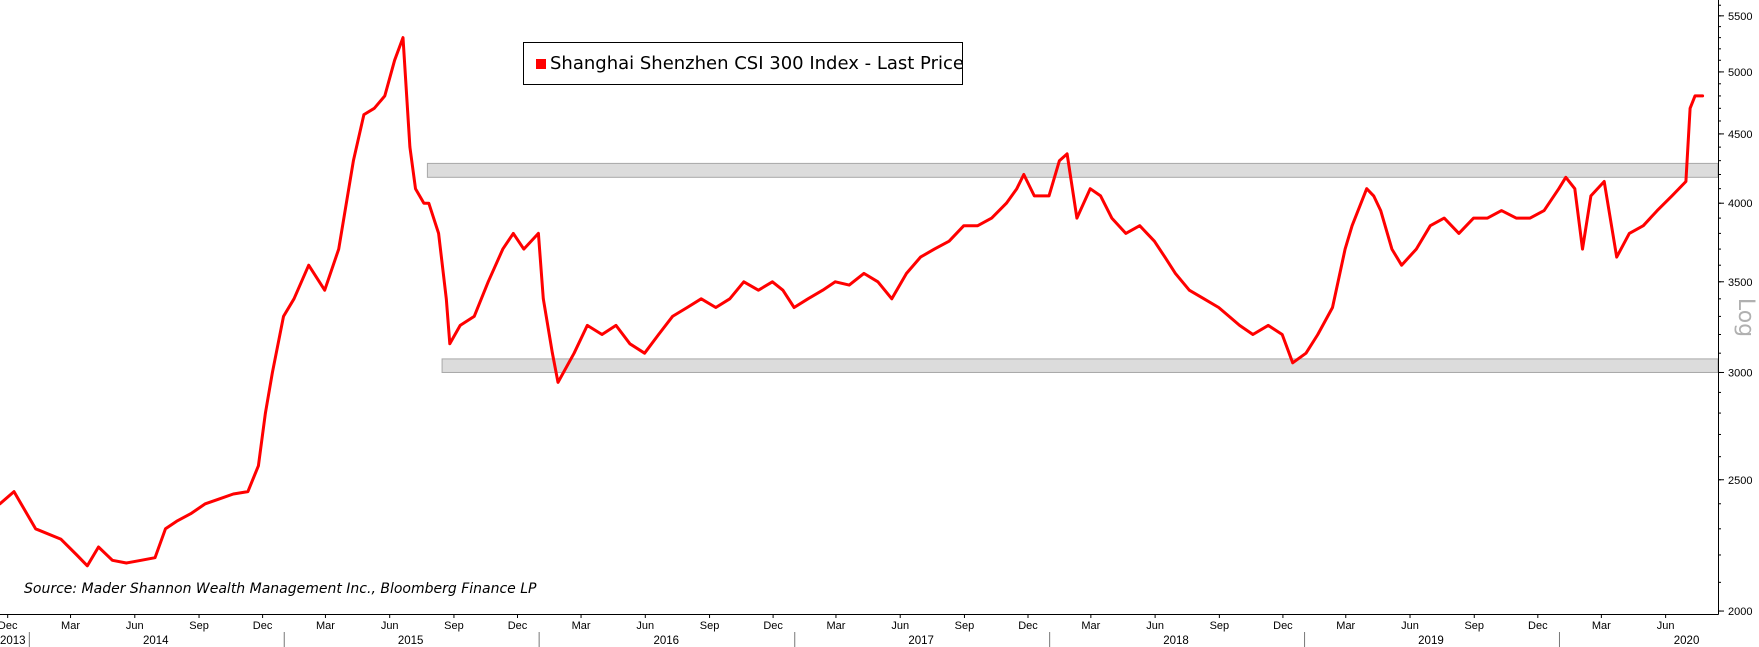 Image resolution: width=1759 pixels, height=647 pixels. I want to click on y-tick-label-5500: 5500, so click(1740, 17).